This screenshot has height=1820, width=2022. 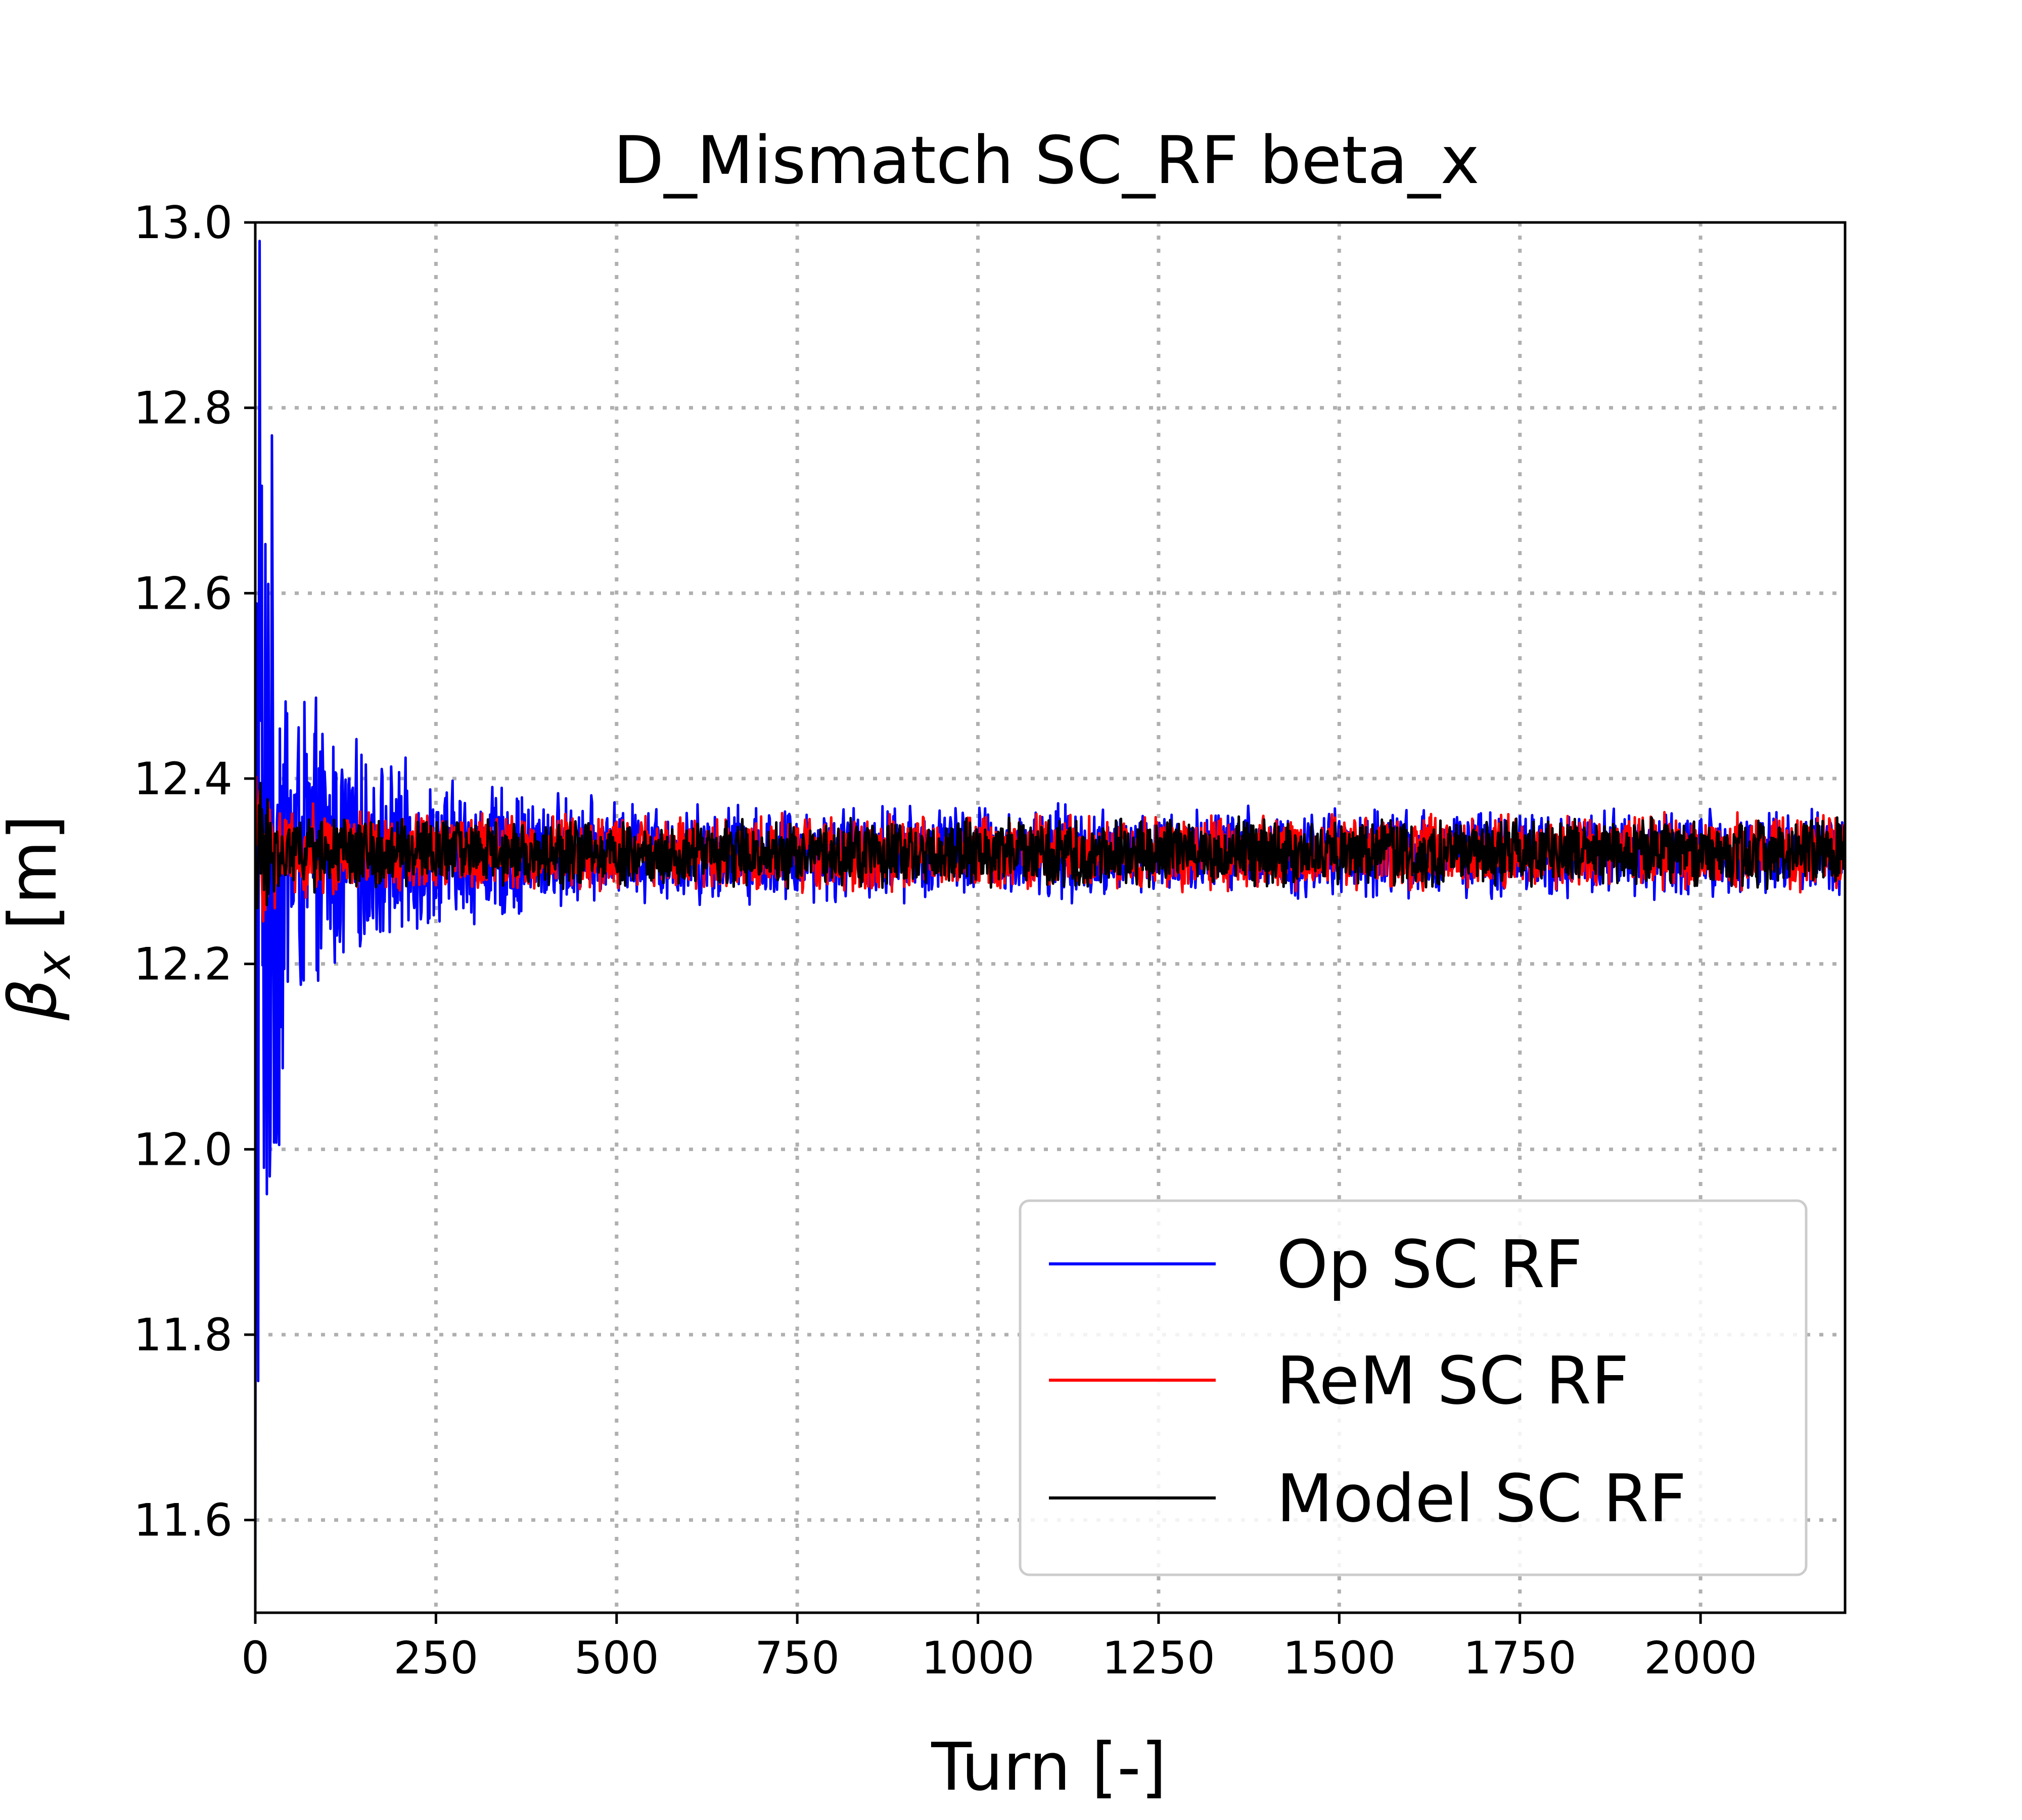 I want to click on y-tick-label: 12.2, so click(x=183, y=964).